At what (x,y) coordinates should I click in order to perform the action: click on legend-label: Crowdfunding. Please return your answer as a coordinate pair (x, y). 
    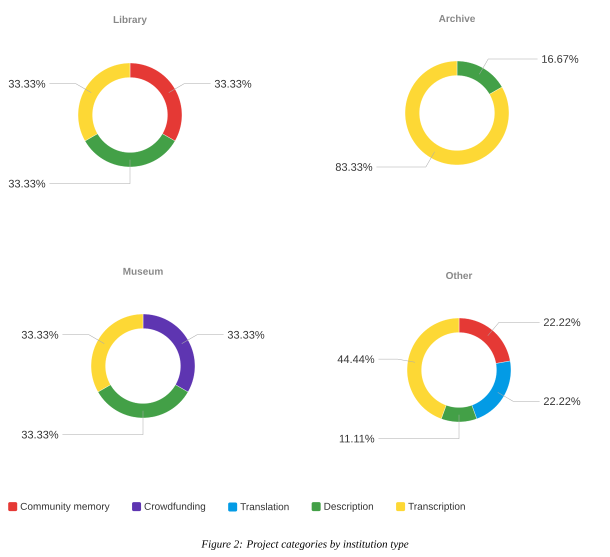
    Looking at the image, I should click on (175, 507).